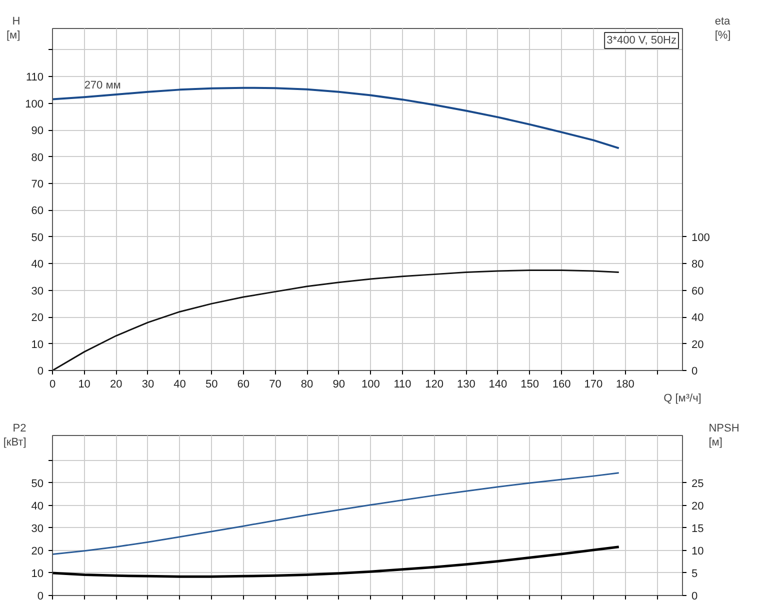 This screenshot has width=774, height=611. What do you see at coordinates (529, 384) in the screenshot?
I see `x-tick-label: 150` at bounding box center [529, 384].